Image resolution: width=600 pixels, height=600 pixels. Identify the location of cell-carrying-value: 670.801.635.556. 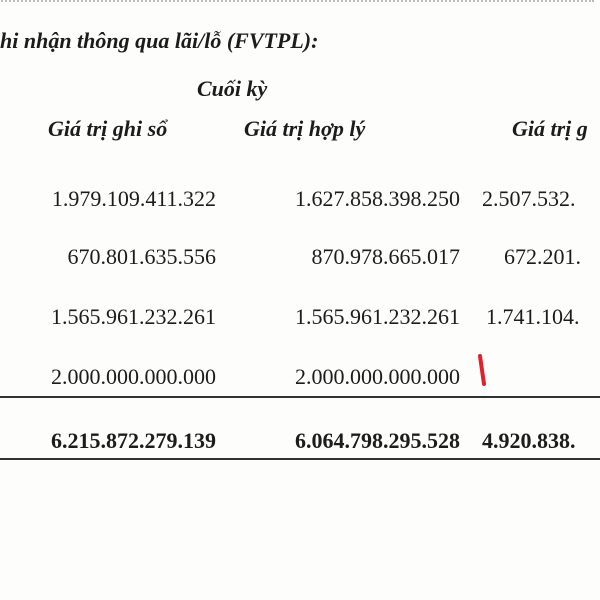
(142, 256).